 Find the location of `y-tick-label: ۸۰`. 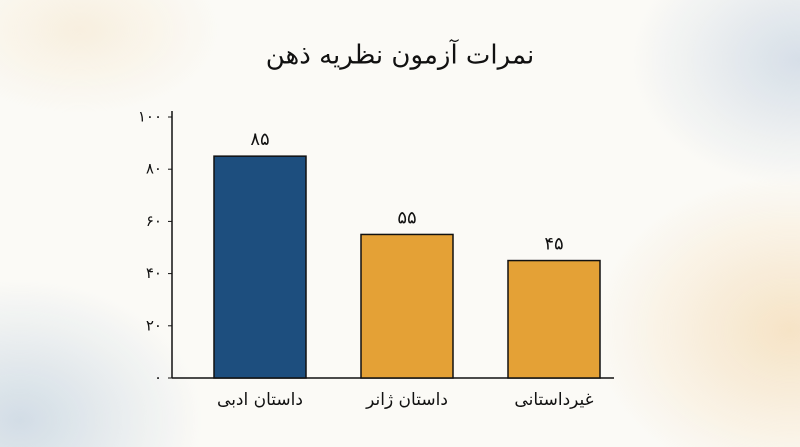

y-tick-label: ۸۰ is located at coordinates (154, 169).